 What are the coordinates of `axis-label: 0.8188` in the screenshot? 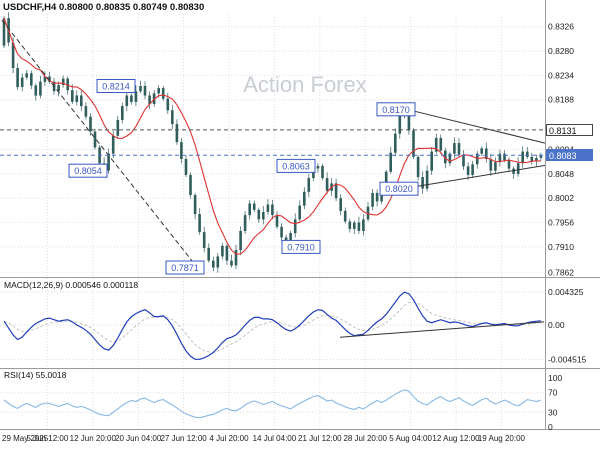 It's located at (561, 100).